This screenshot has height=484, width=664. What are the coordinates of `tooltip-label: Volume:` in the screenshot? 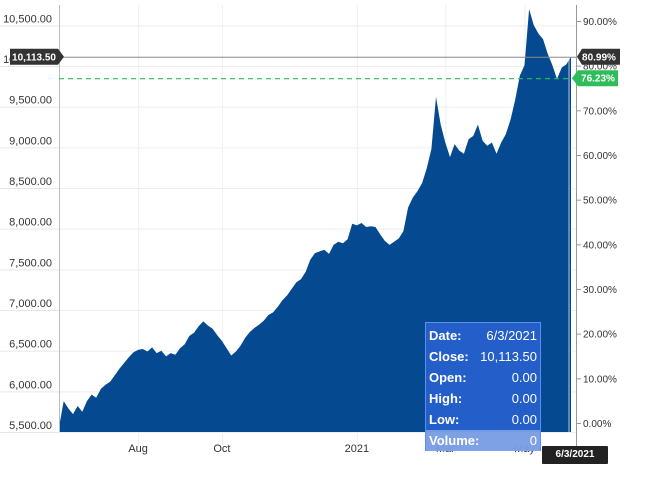 It's located at (454, 440).